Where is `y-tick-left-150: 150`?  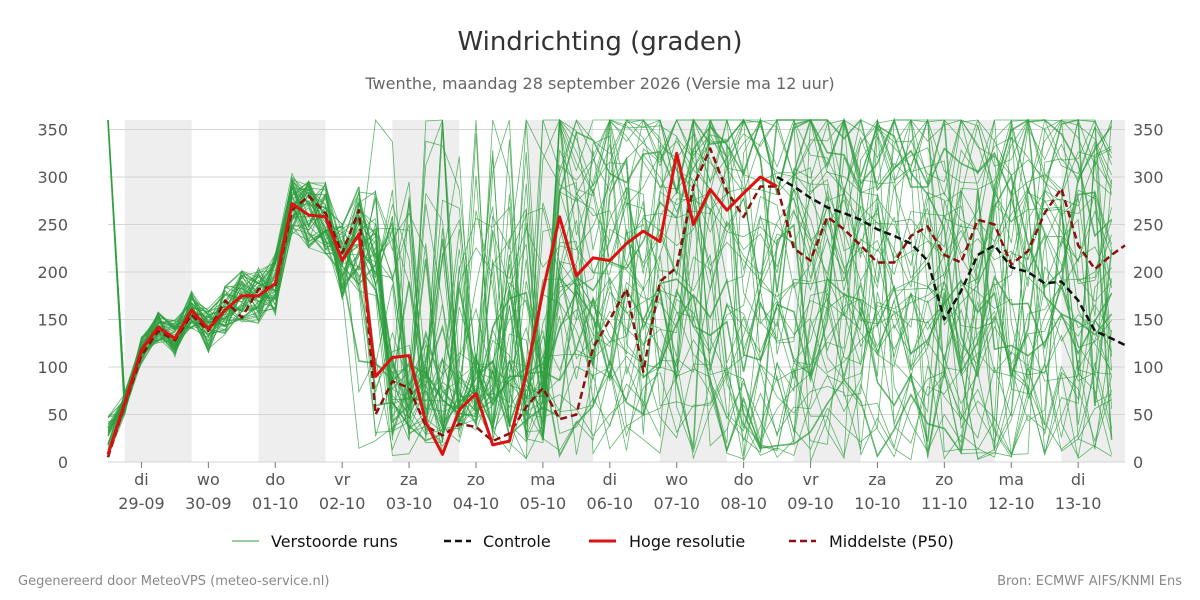 y-tick-left-150: 150 is located at coordinates (52, 320).